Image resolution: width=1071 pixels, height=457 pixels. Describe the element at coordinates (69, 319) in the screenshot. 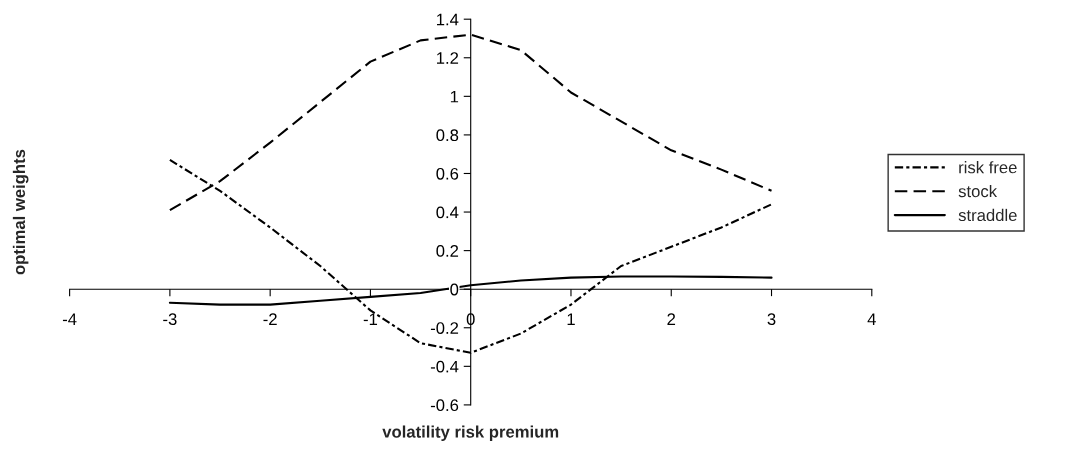

I see `x-tick-label: -4` at that location.